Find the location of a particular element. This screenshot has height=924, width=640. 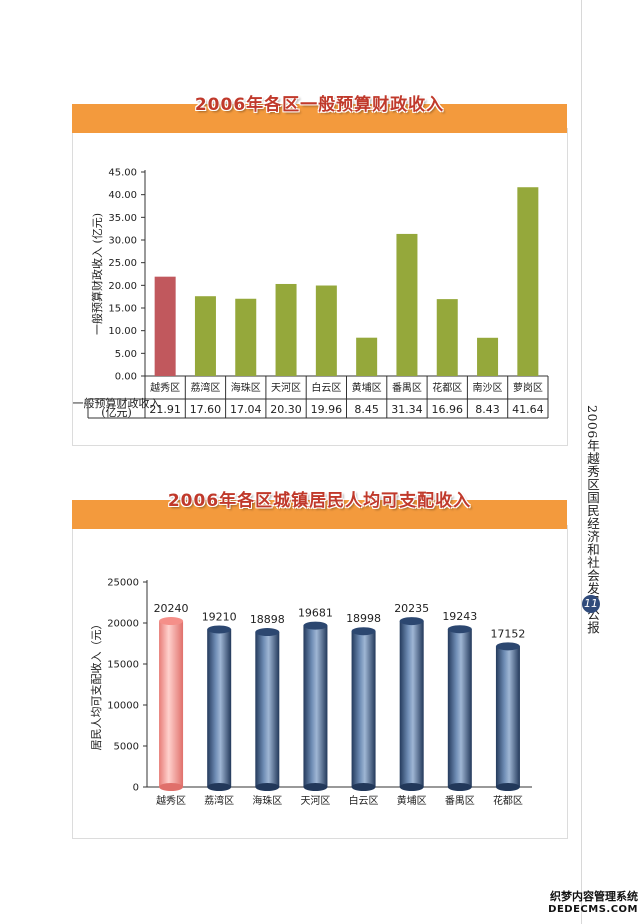

chart2-category-label: 白云区 is located at coordinates (364, 800).